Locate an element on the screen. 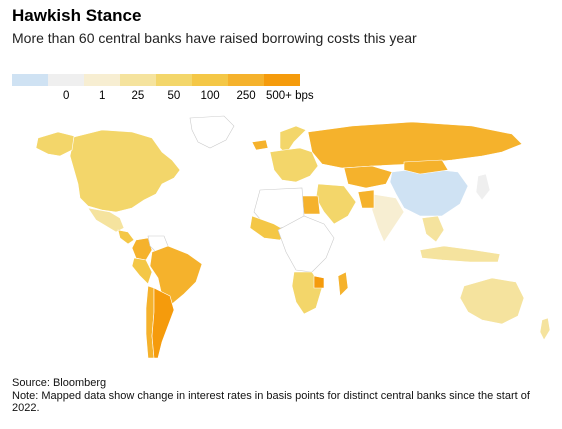  legend-label: 0 is located at coordinates (66, 96).